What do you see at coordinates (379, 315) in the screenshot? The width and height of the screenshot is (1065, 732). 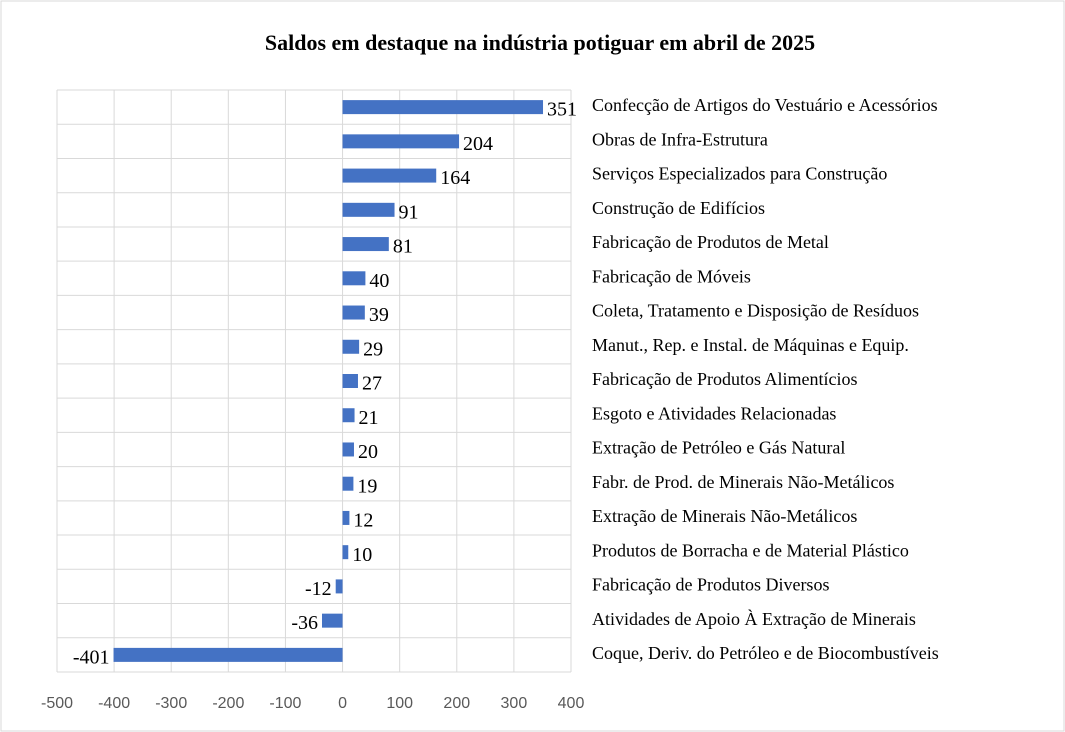 I see `data-label: 39` at bounding box center [379, 315].